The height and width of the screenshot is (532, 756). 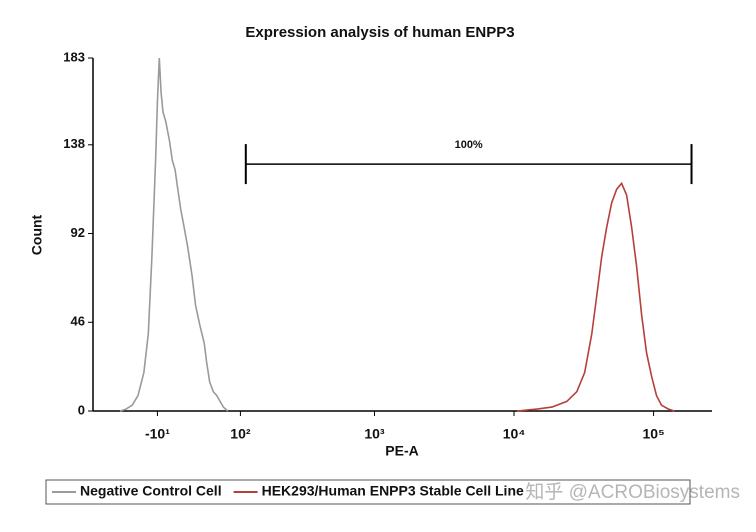 I want to click on legend-label: HEK293/Human ENPP3 Stable Cell Line, so click(x=393, y=491).